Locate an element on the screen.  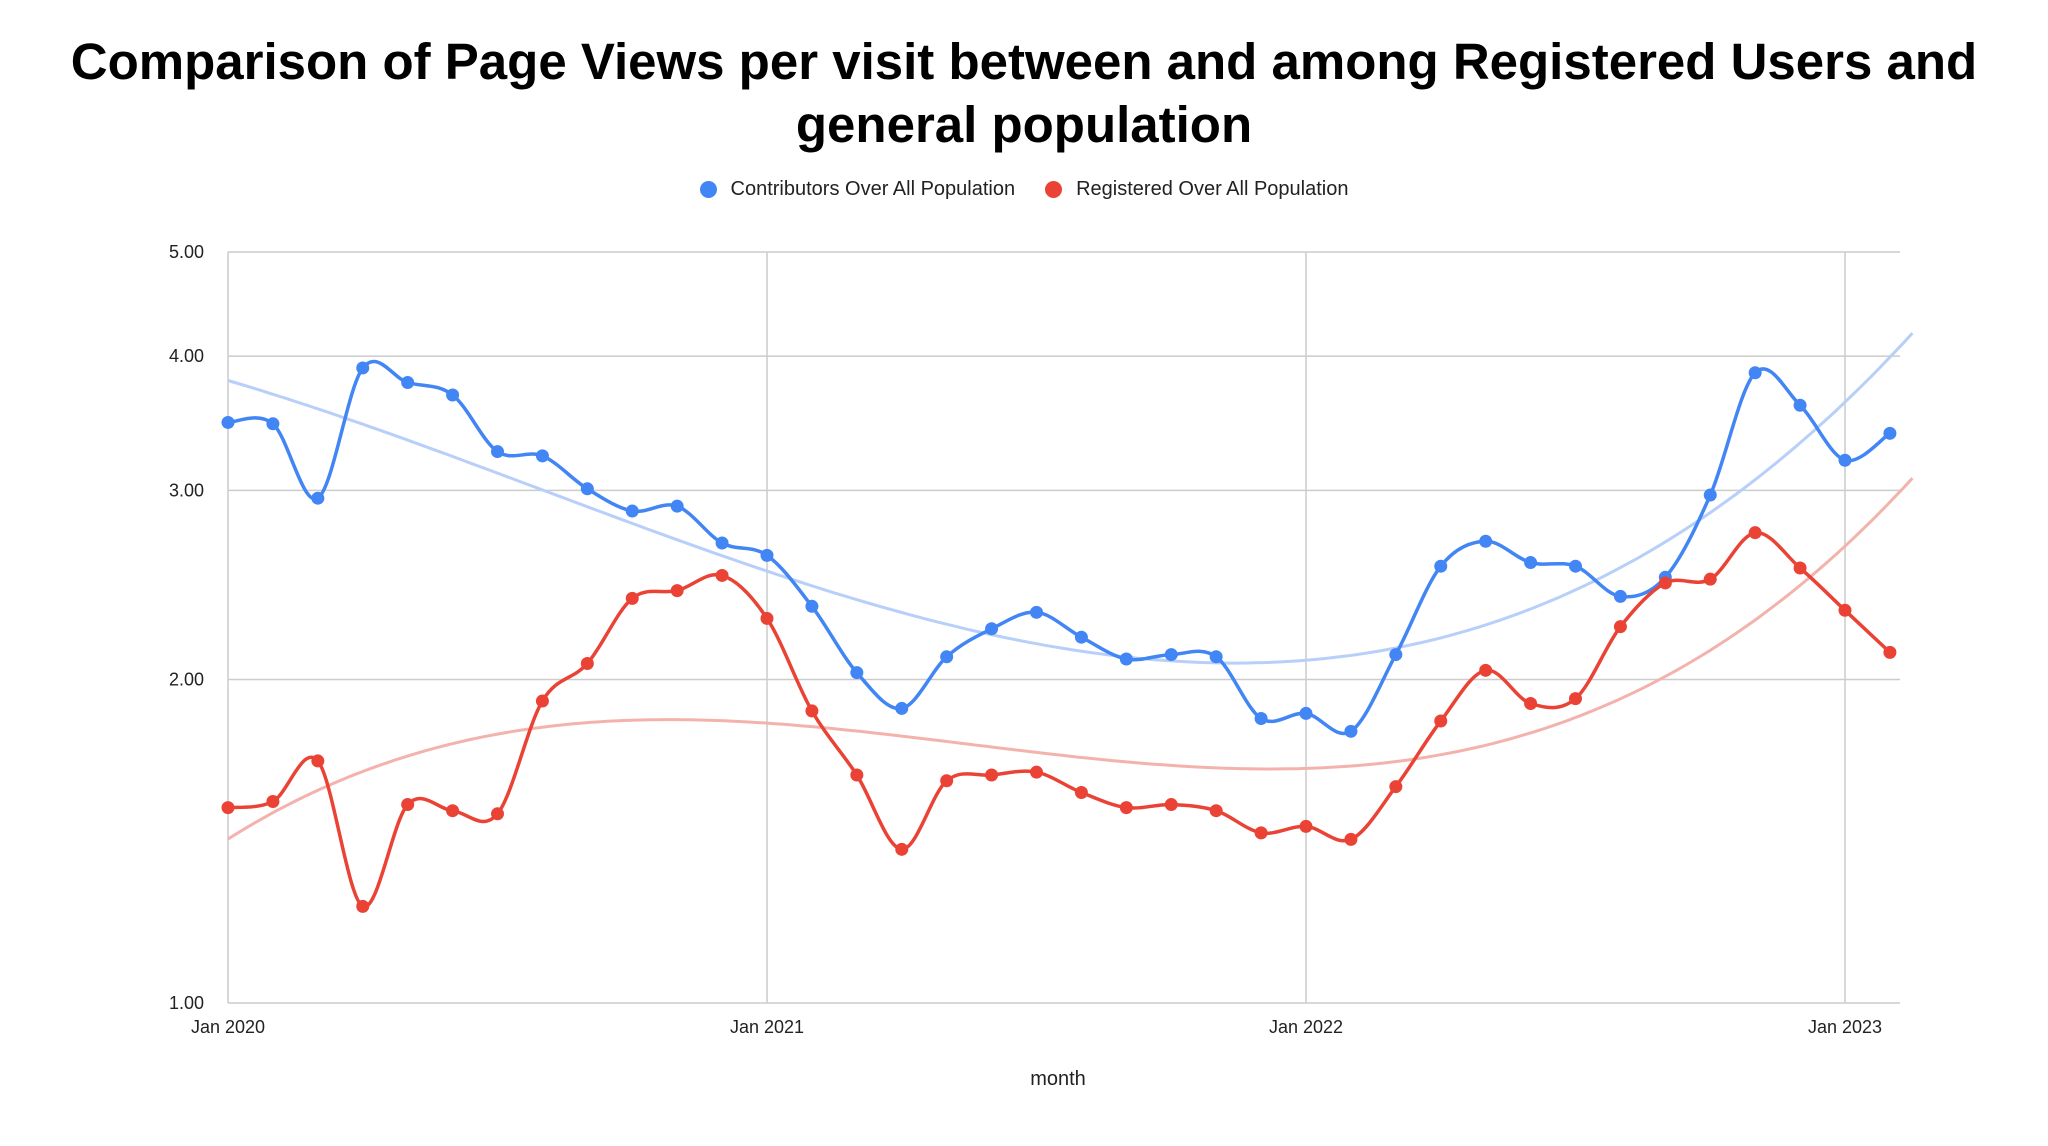
legend-item-contributors: Contributors Over All Population is located at coordinates (857, 189).